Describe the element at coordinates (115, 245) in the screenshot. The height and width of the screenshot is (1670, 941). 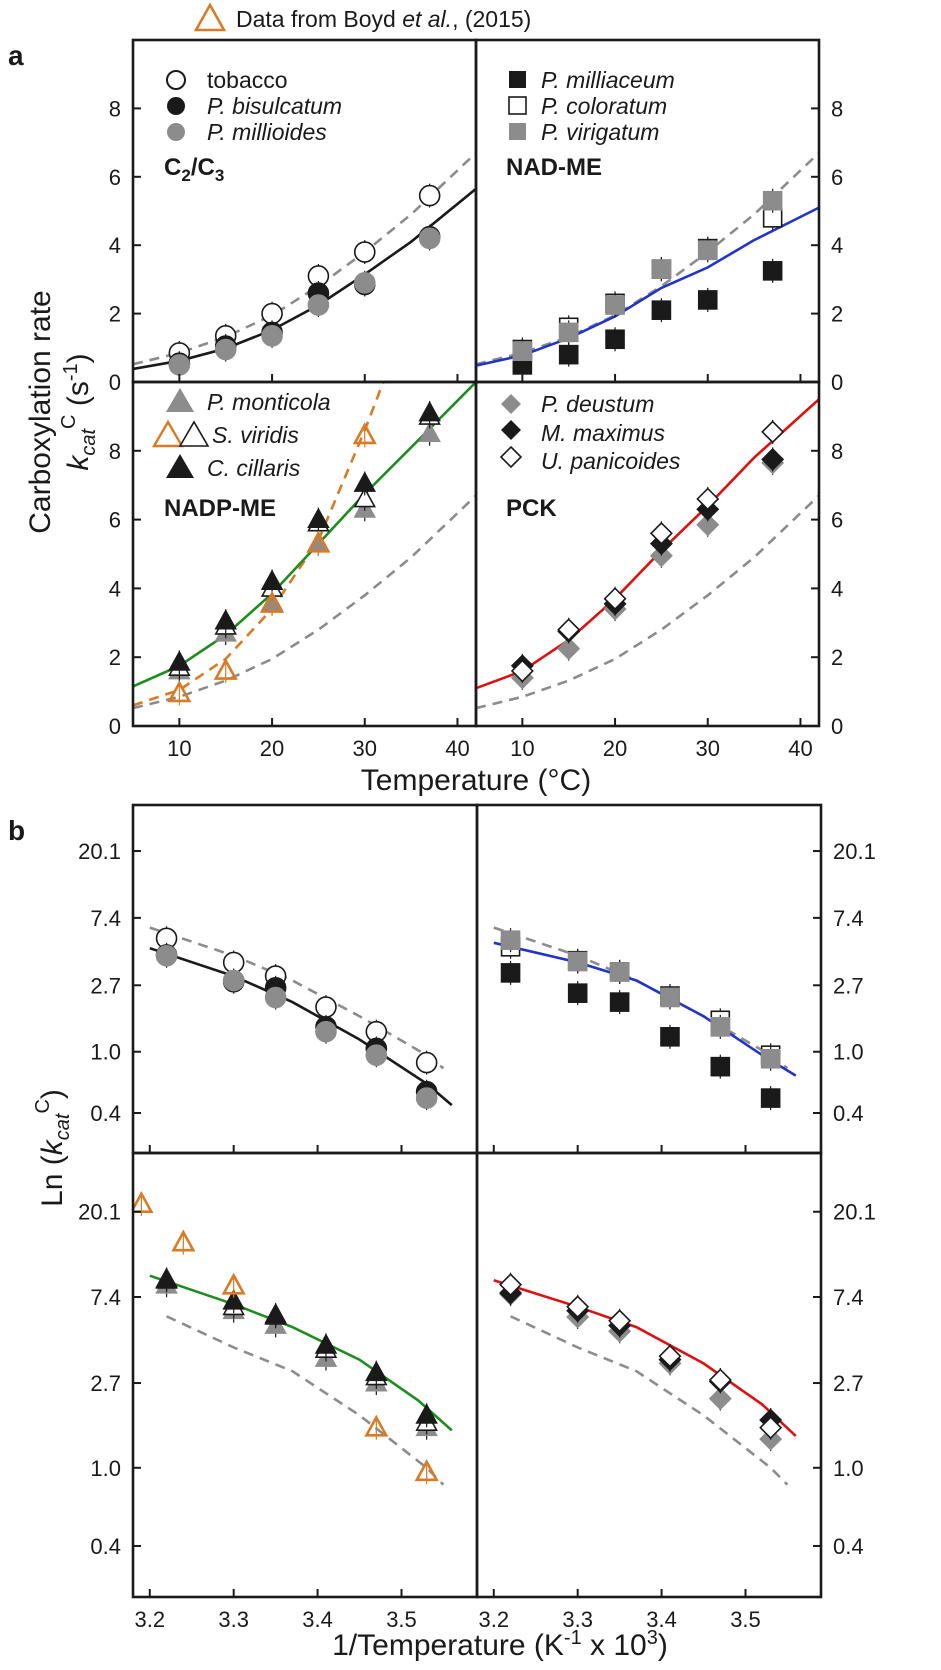
I see `y-tick-label: 4` at that location.